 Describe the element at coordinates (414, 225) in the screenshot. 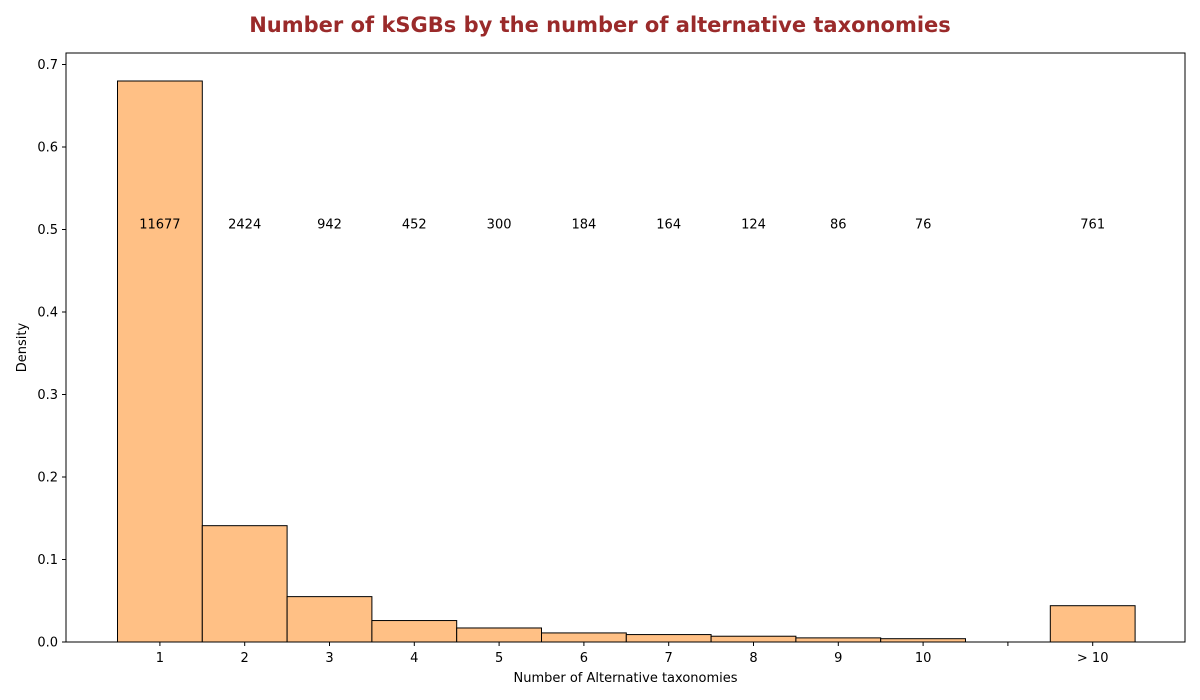

I see `count-label: 452` at that location.